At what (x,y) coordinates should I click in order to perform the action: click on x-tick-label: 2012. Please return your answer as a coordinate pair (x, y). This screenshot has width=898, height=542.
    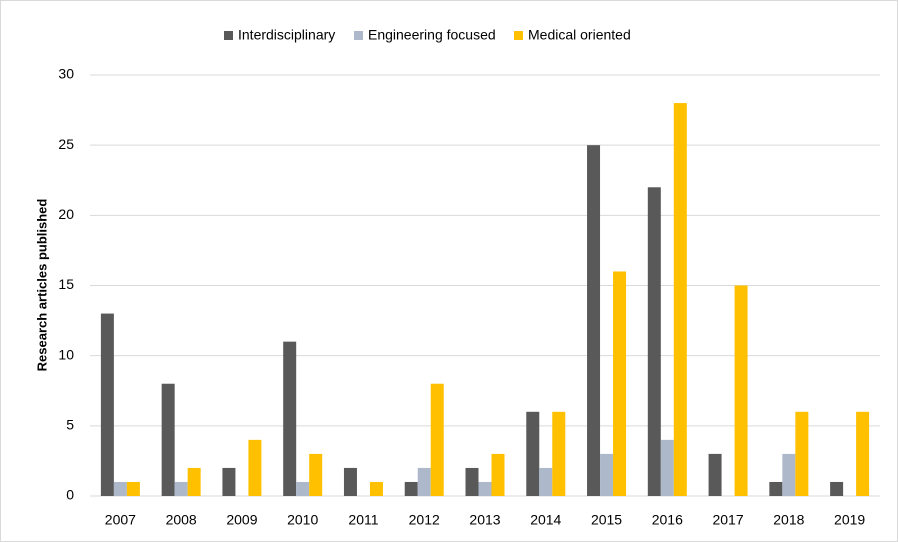
    Looking at the image, I should click on (424, 520).